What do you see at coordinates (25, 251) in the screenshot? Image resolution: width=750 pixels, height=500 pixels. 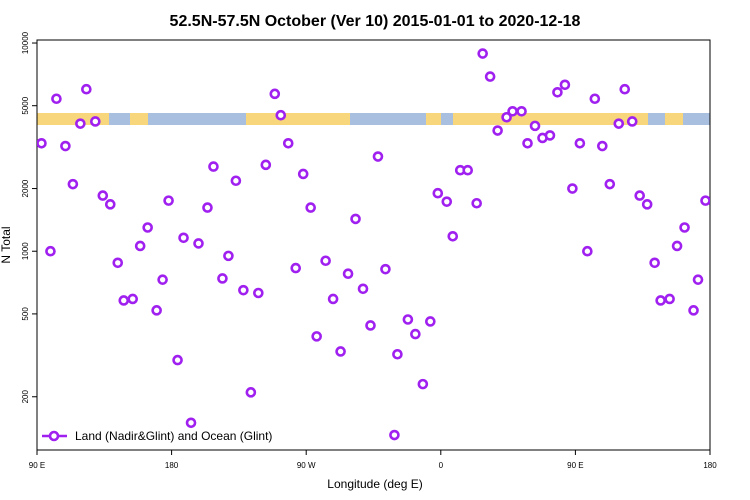 I see `y-tick-label: 1000` at bounding box center [25, 251].